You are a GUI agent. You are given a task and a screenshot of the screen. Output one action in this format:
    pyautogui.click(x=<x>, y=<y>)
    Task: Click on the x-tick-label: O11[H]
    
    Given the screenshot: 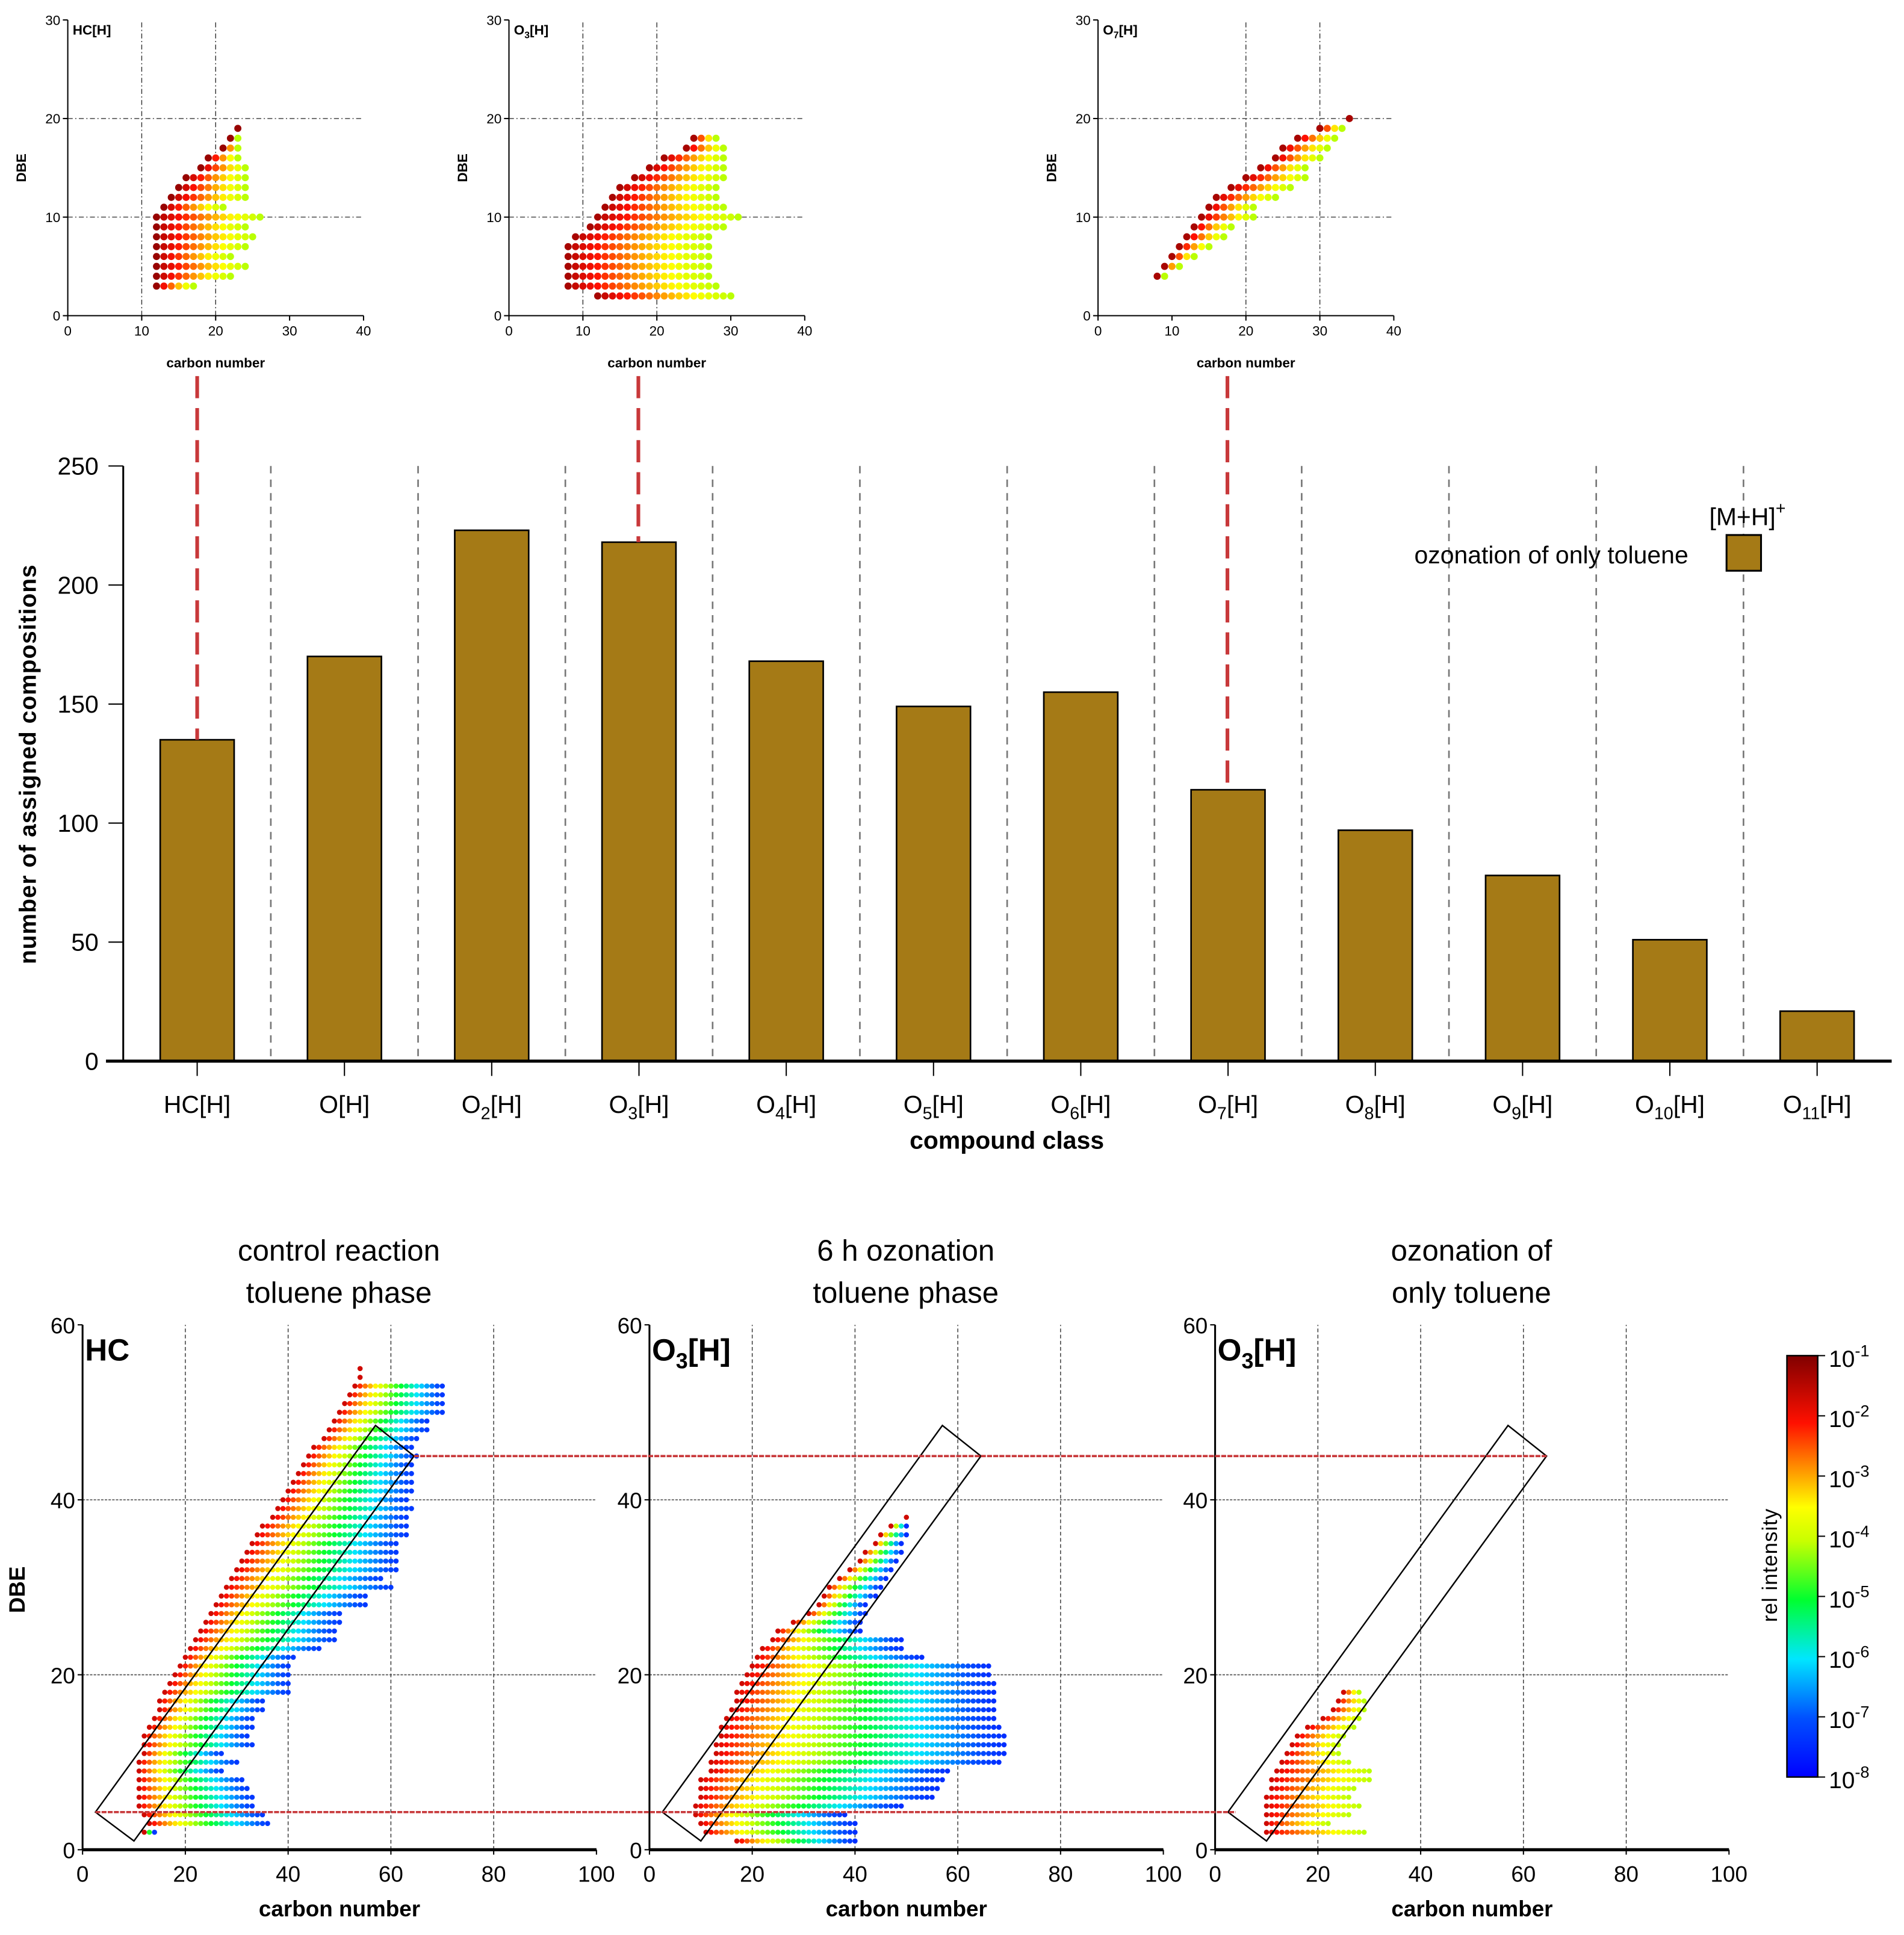 What is the action you would take?
    pyautogui.click(x=1818, y=1107)
    